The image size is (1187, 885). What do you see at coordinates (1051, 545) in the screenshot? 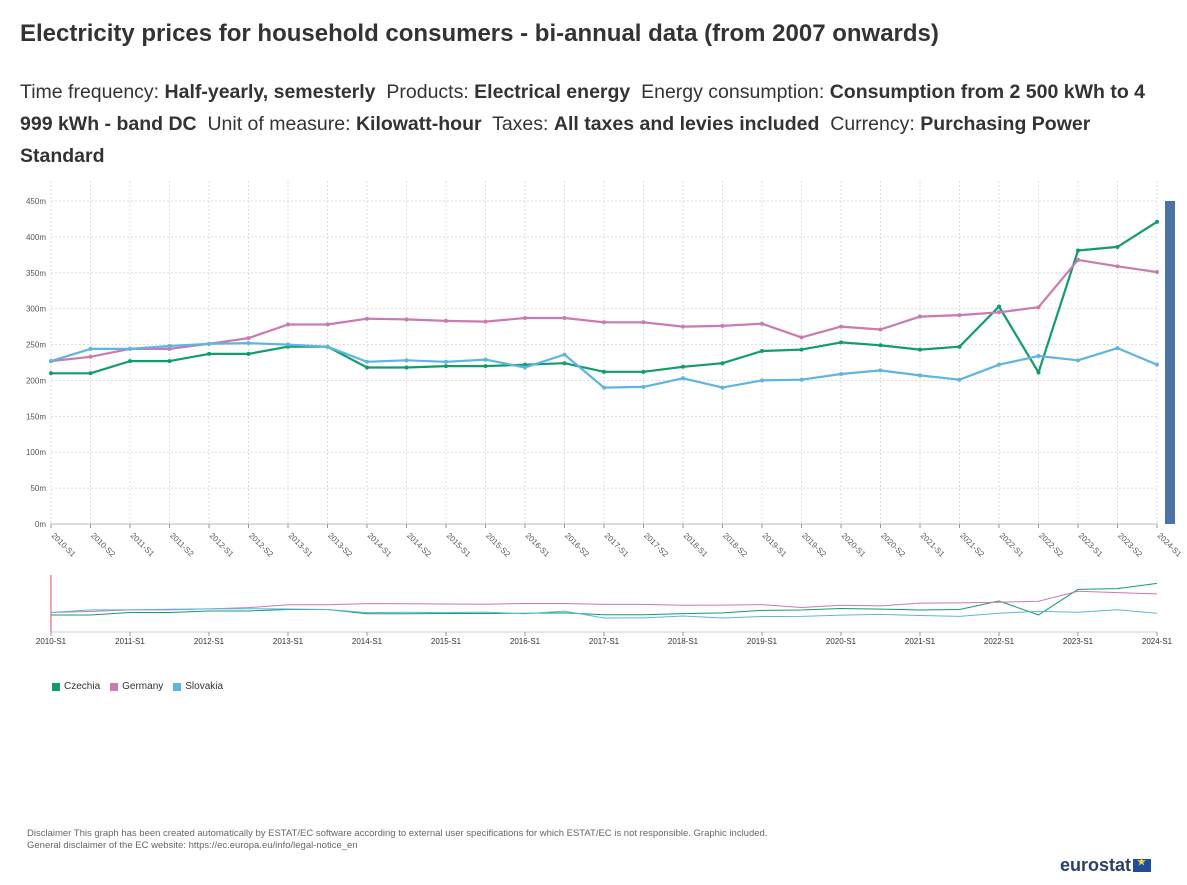
I see `x-tick-label: 2022-S2` at bounding box center [1051, 545].